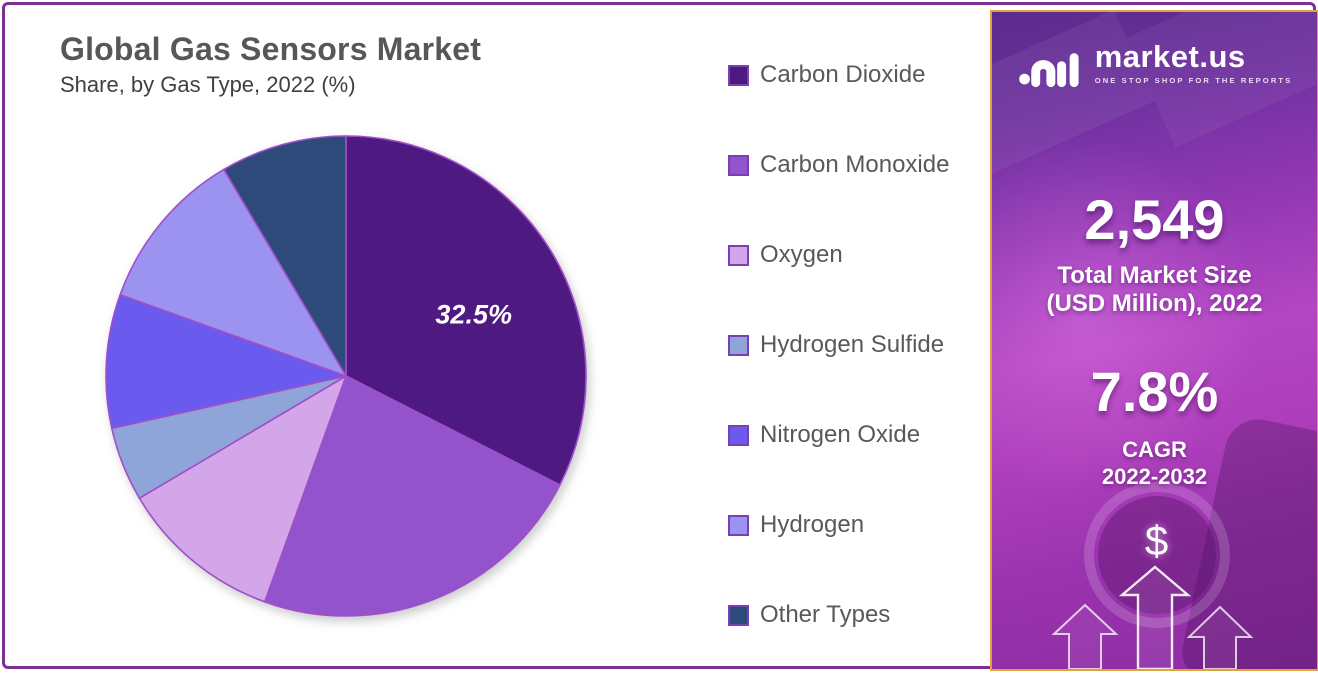  I want to click on pie-slice-nitrogen-oxide, so click(226, 361).